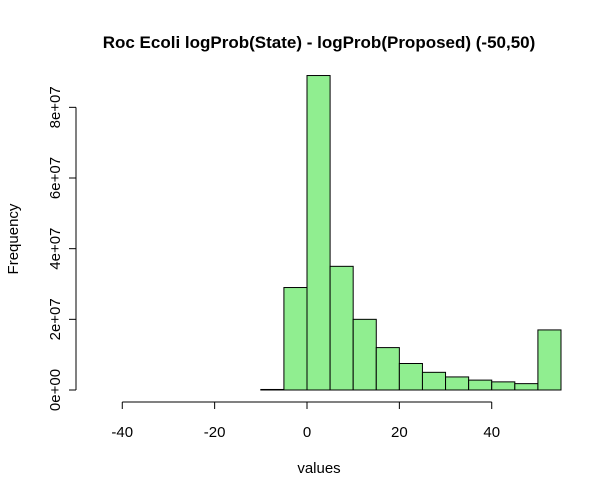  Describe the element at coordinates (305, 421) in the screenshot. I see `x-axis: -40 -20 0 20 40` at that location.